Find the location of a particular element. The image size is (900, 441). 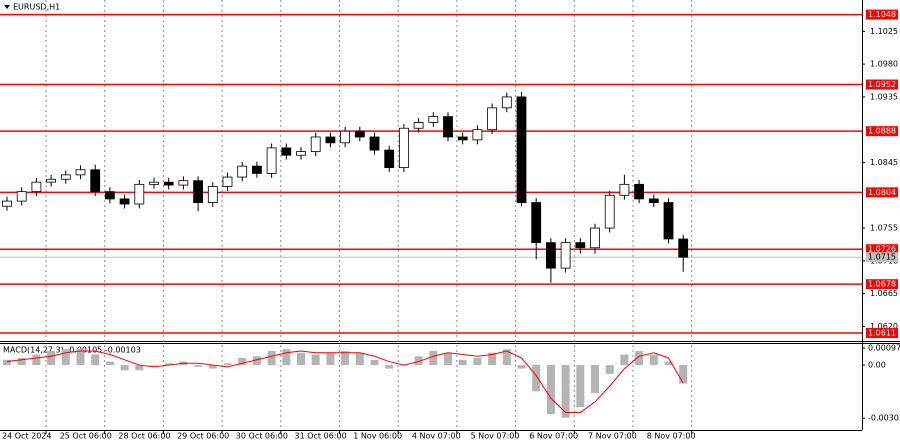

level-label: 1.0678 is located at coordinates (882, 284).